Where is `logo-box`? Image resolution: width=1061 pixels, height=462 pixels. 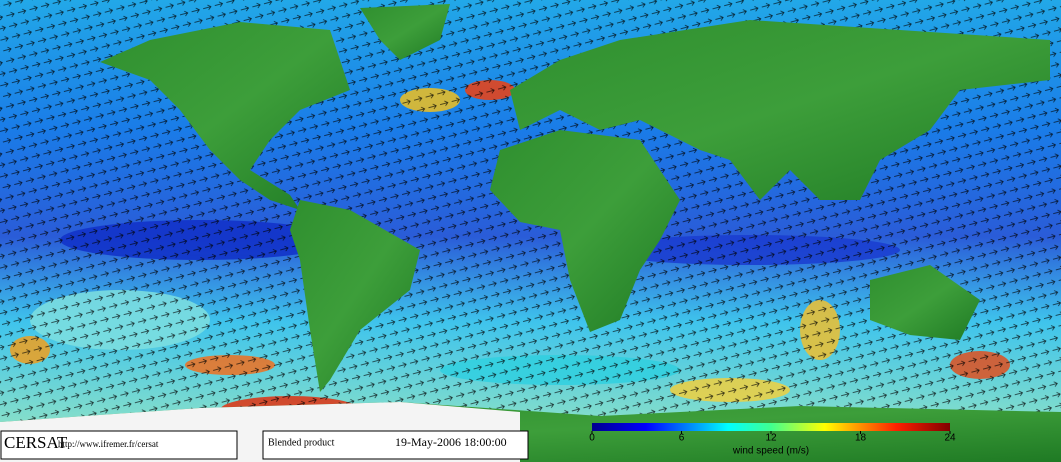 logo-box is located at coordinates (119, 445).